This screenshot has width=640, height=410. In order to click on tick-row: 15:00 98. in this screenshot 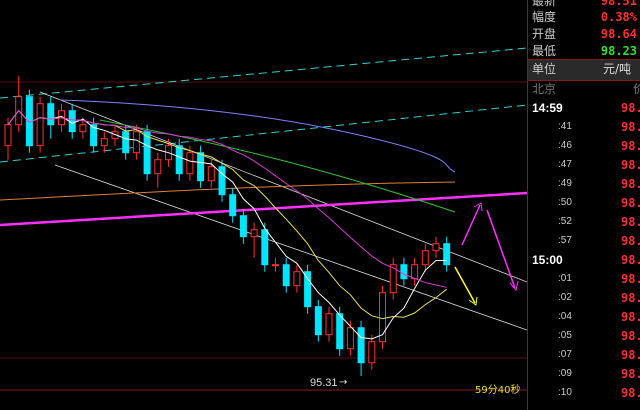, I will do `click(584, 260)`.